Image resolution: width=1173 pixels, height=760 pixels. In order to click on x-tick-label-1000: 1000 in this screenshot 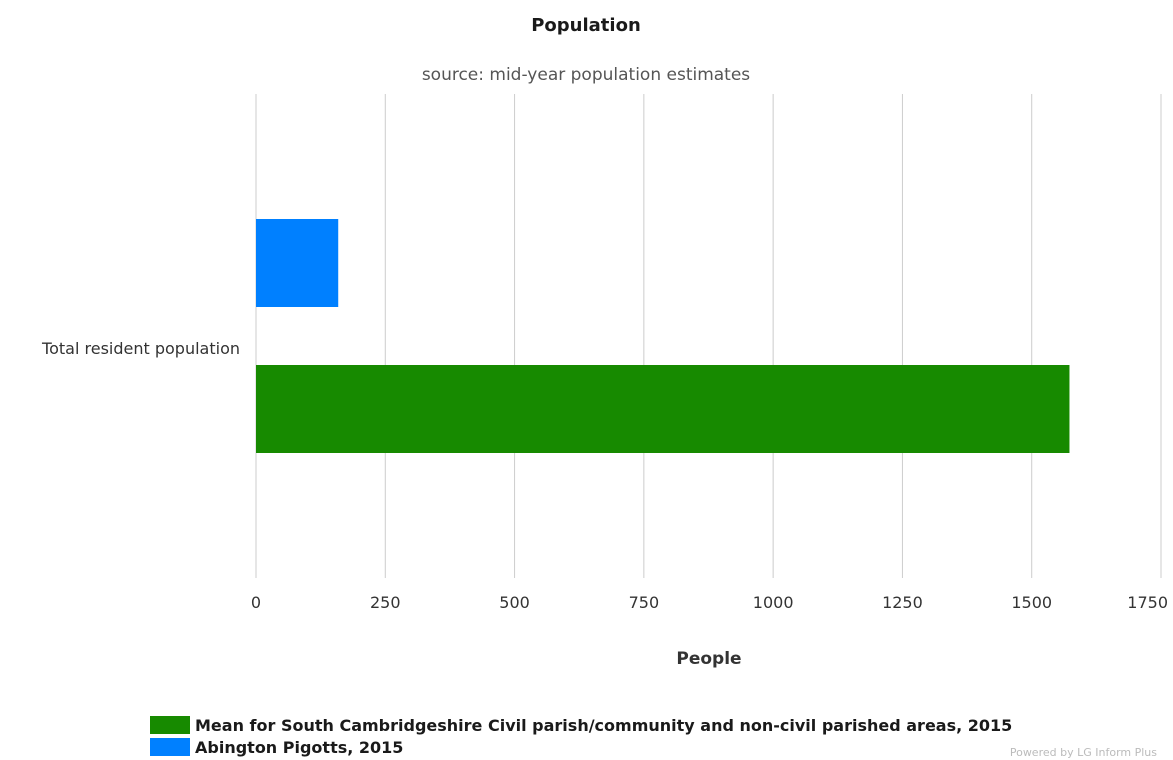, I will do `click(773, 602)`.